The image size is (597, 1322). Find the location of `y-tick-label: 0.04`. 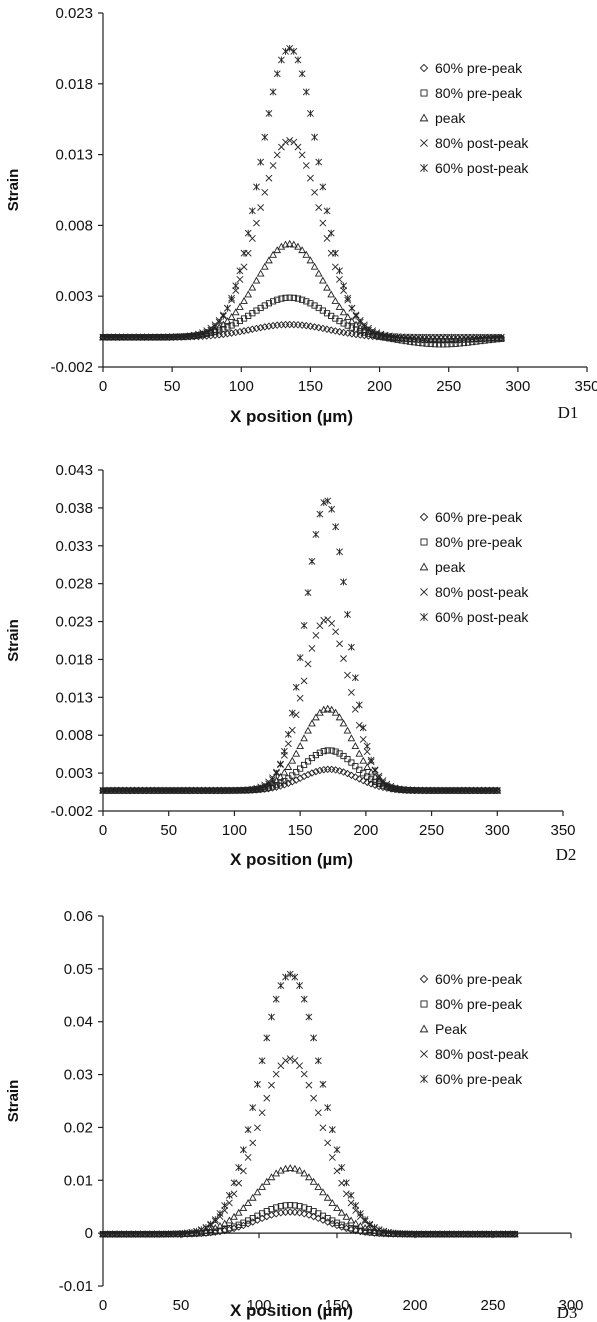

y-tick-label: 0.04 is located at coordinates (78, 1022).